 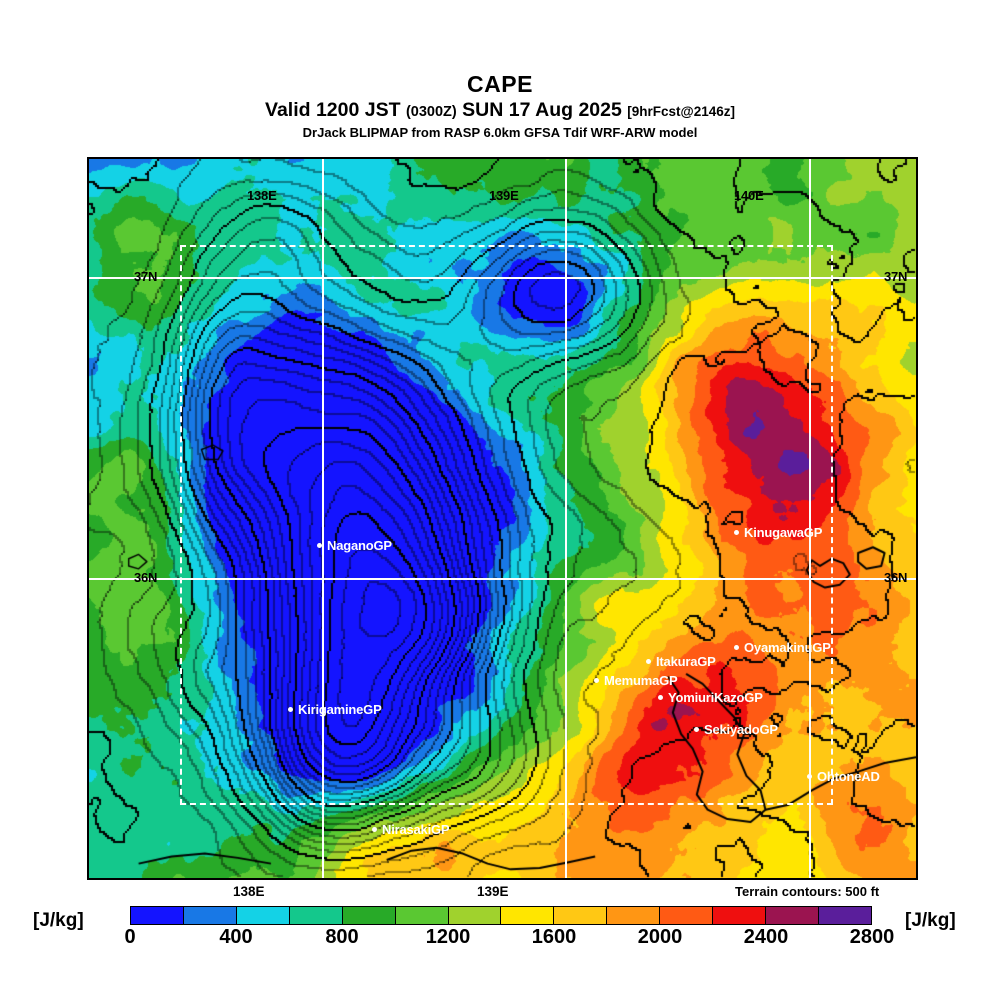 I want to click on cape-colorbar, so click(x=501, y=915).